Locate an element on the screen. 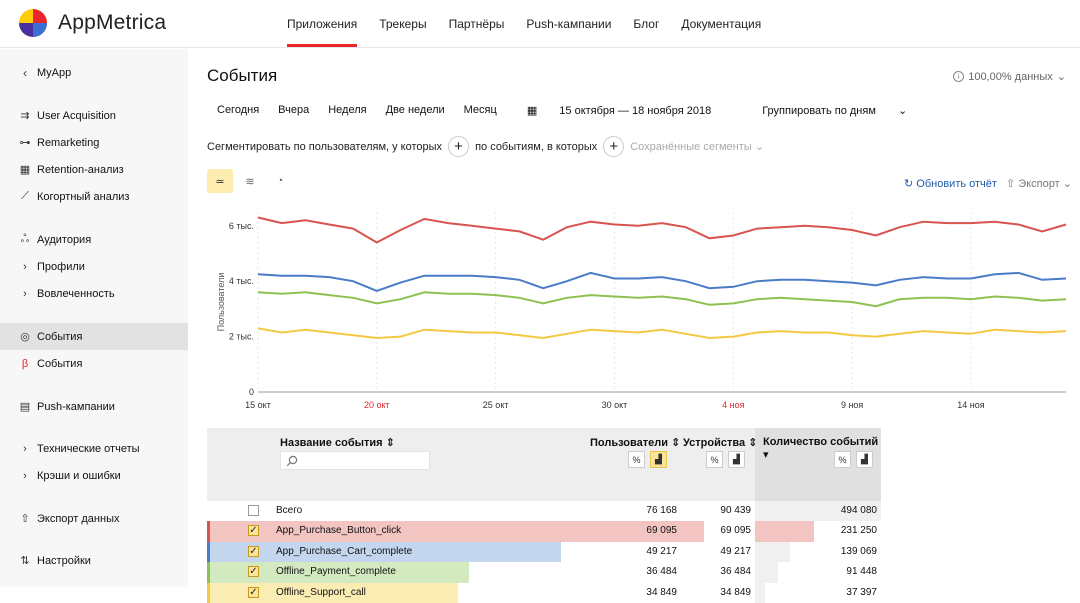 Image resolution: width=1080 pixels, height=603 pixels. sidebar-item-cohort: ⟋ Когортный анализ is located at coordinates (94, 196).